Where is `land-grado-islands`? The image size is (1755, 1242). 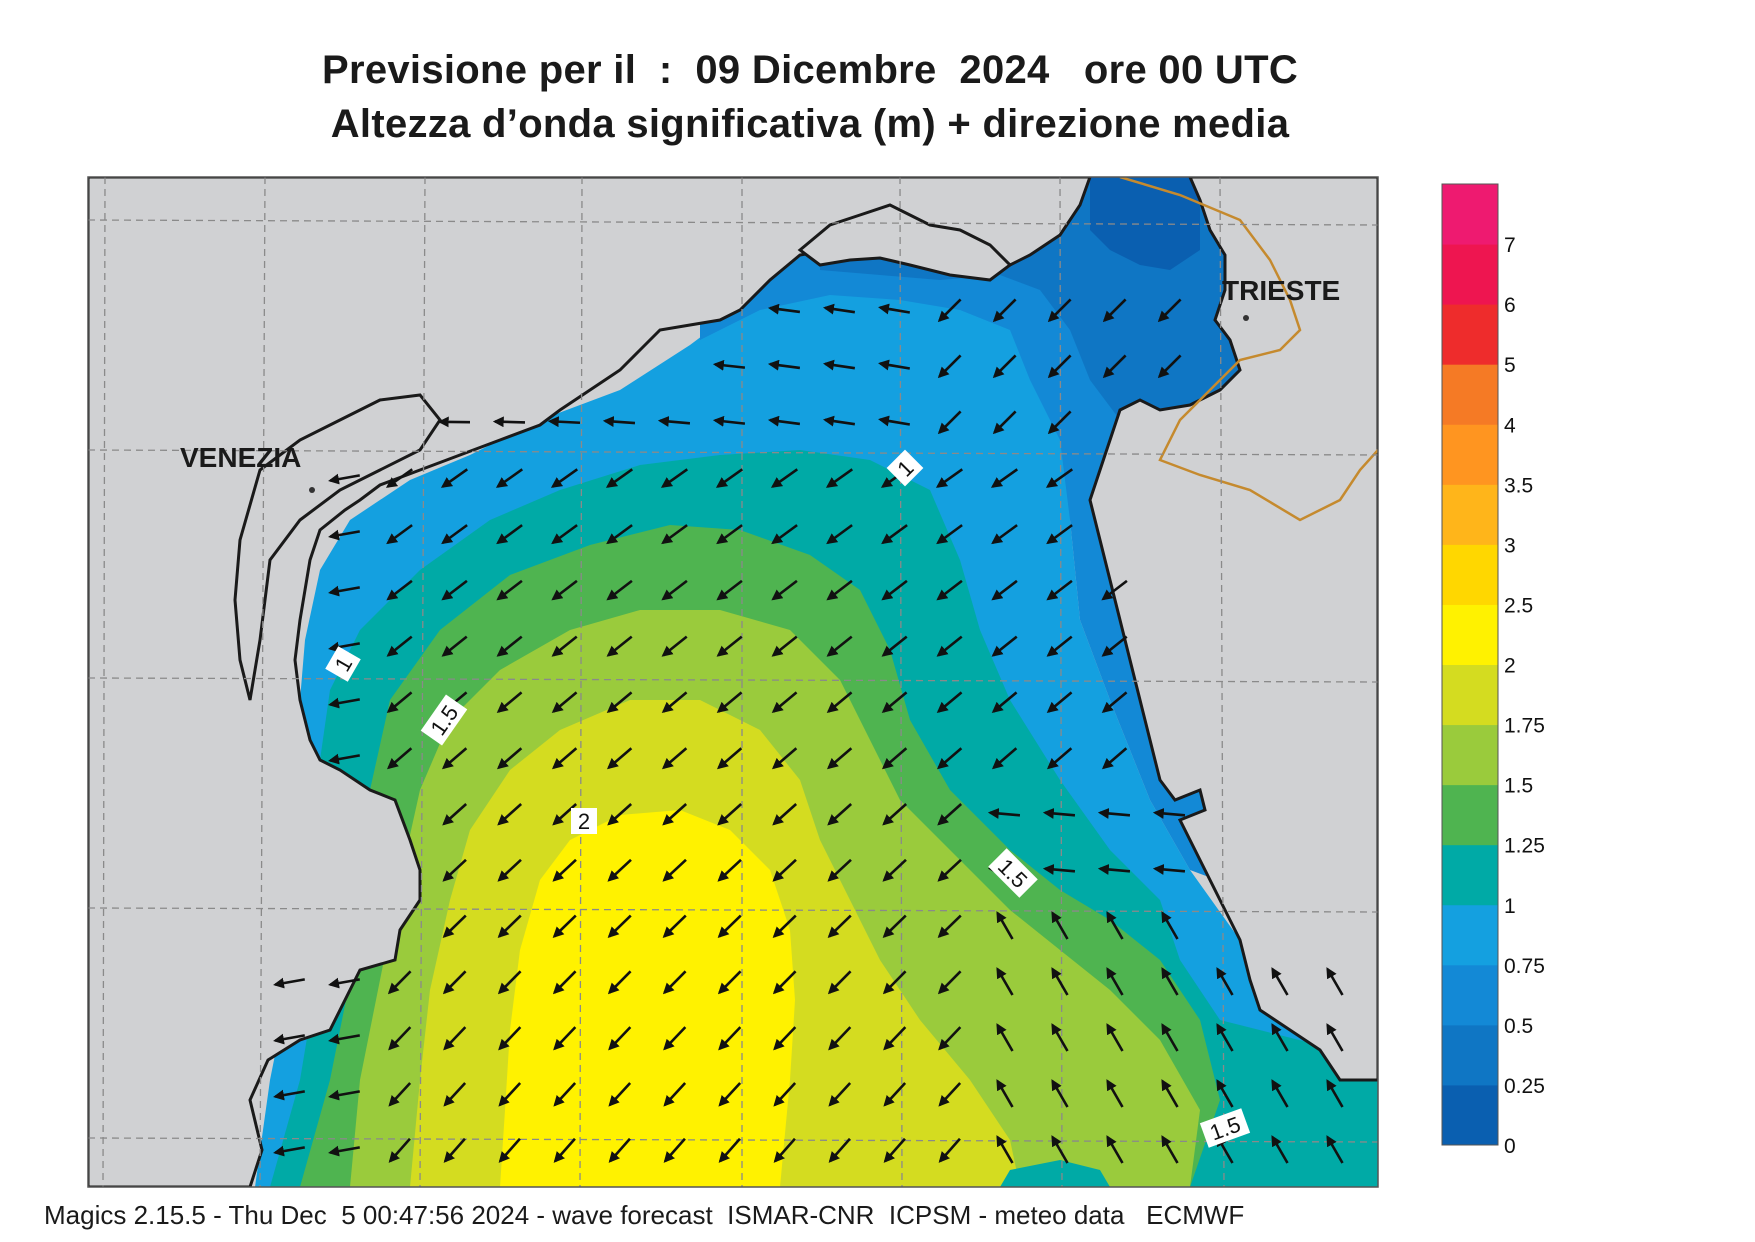
land-grado-islands is located at coordinates (905, 242).